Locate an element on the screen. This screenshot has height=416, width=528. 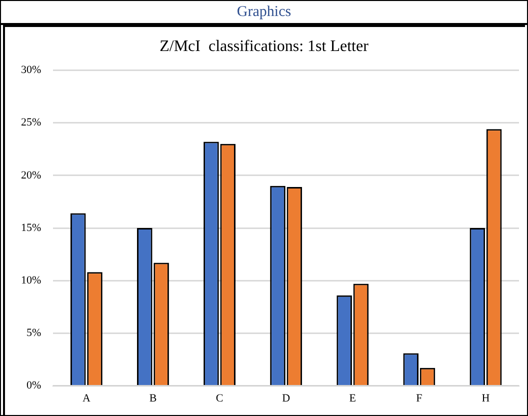
x-tick-label: B is located at coordinates (153, 398).